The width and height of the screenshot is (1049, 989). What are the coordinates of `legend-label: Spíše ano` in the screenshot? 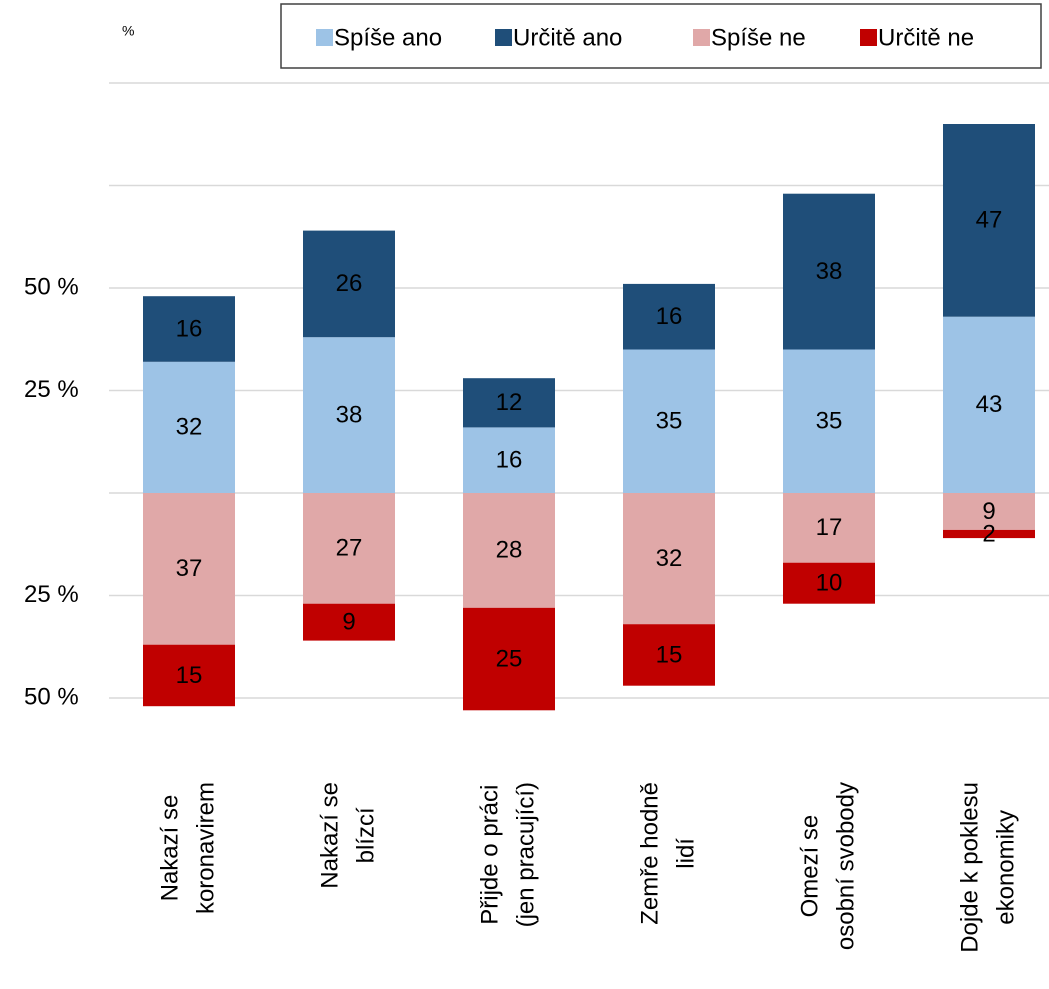 It's located at (388, 37).